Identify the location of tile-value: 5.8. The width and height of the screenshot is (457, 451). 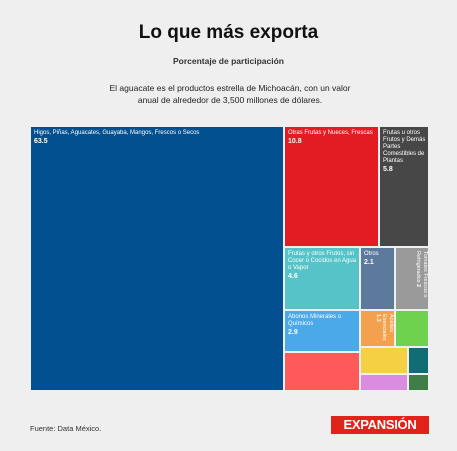
(388, 169).